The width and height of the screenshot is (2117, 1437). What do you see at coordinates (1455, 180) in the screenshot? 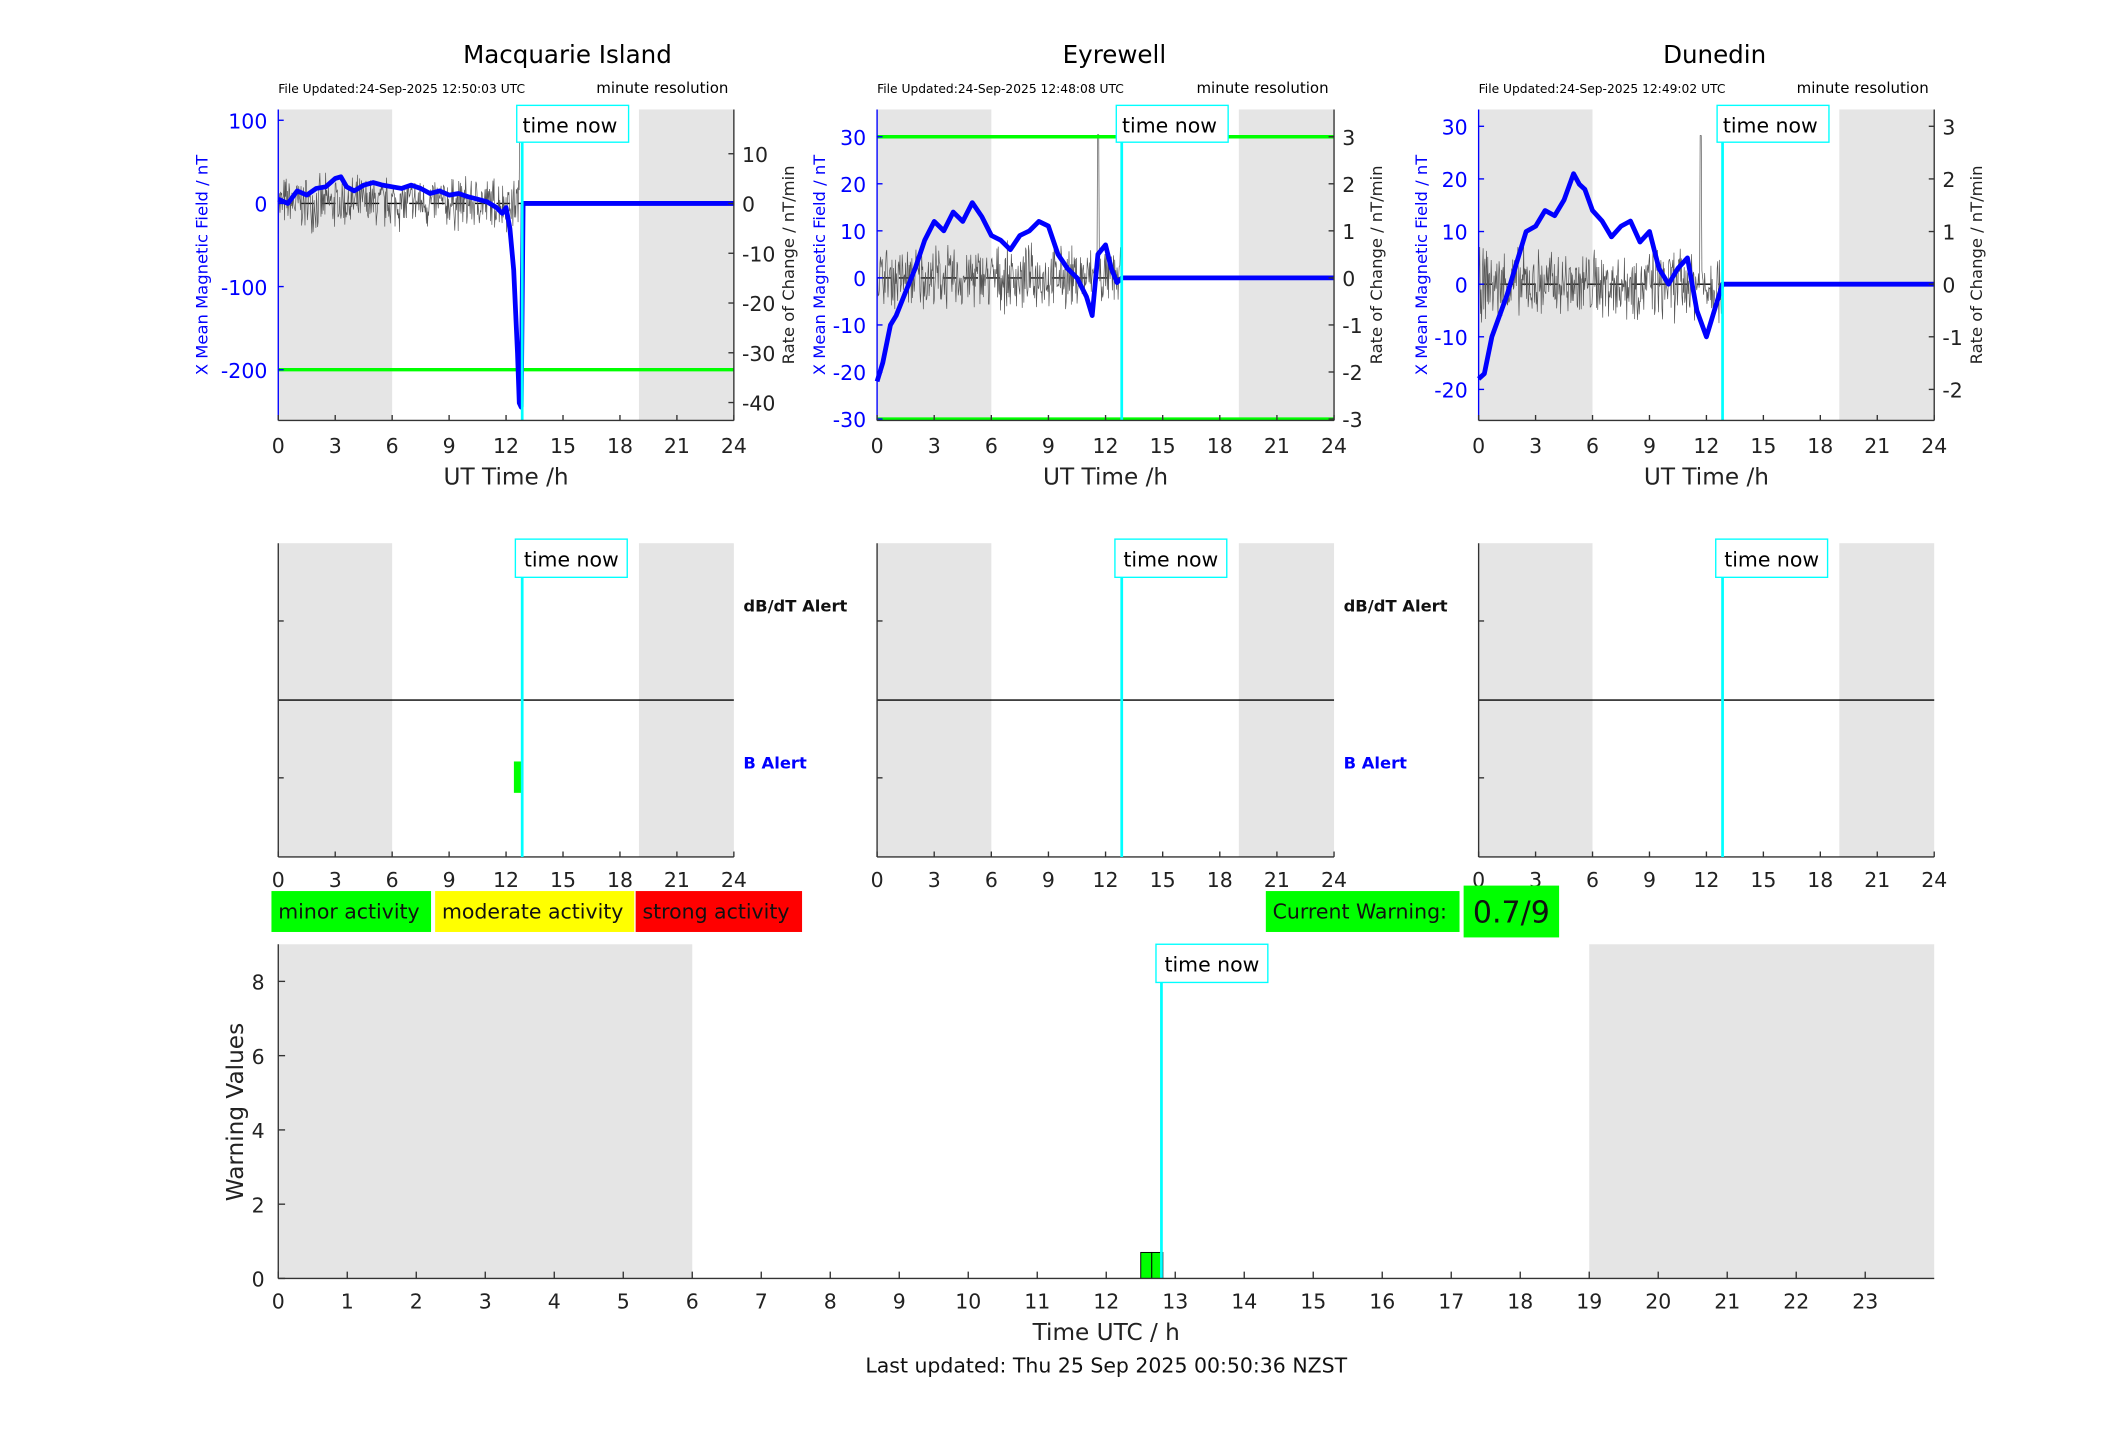
I see `left-tick-label: 20` at bounding box center [1455, 180].